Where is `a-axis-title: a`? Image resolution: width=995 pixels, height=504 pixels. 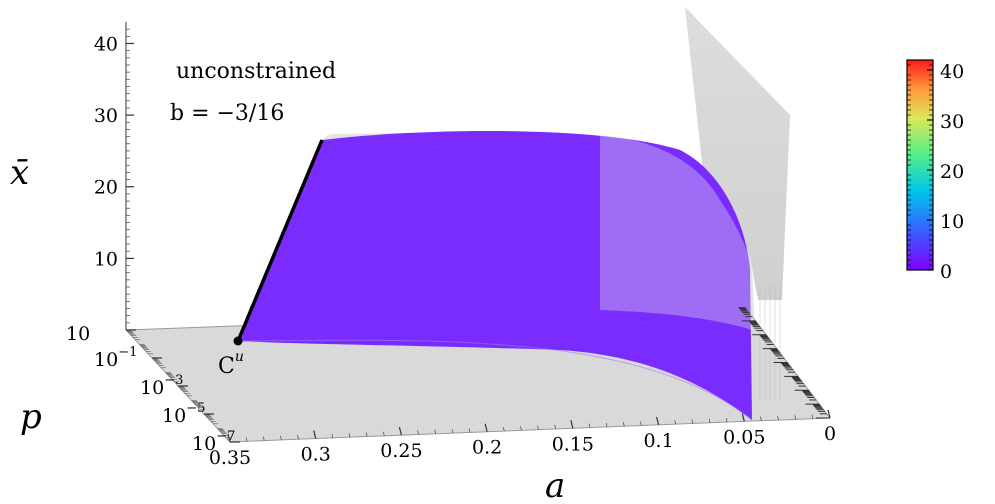 a-axis-title: a is located at coordinates (555, 482).